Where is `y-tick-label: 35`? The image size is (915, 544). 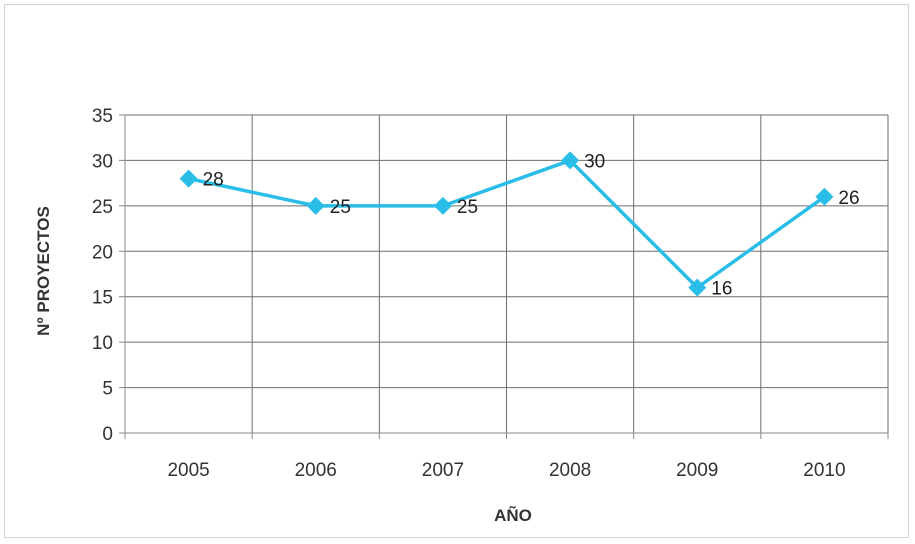
y-tick-label: 35 is located at coordinates (102, 116).